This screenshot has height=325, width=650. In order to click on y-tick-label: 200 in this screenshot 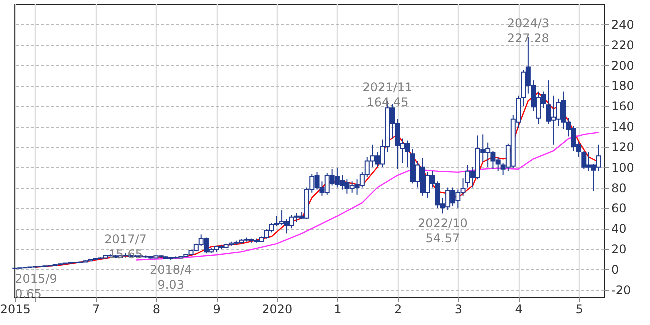, I will do `click(623, 65)`.